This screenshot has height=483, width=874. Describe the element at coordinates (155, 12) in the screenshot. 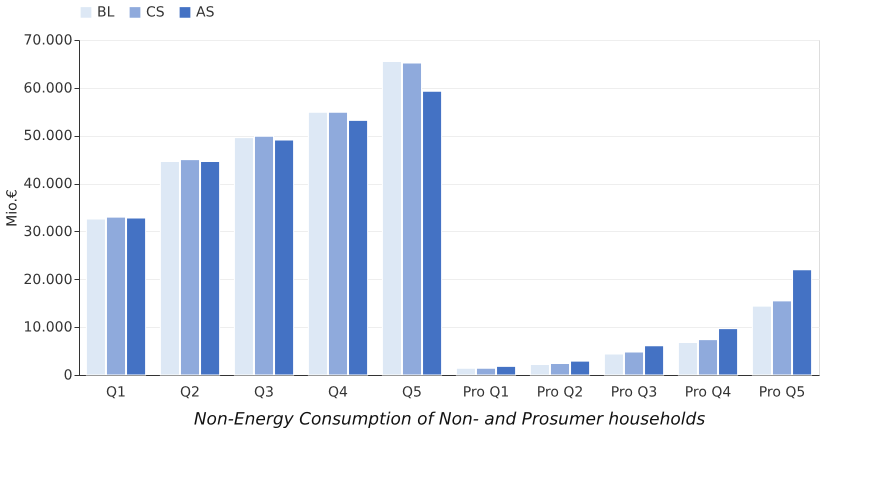

I see `legend-label: CS` at that location.